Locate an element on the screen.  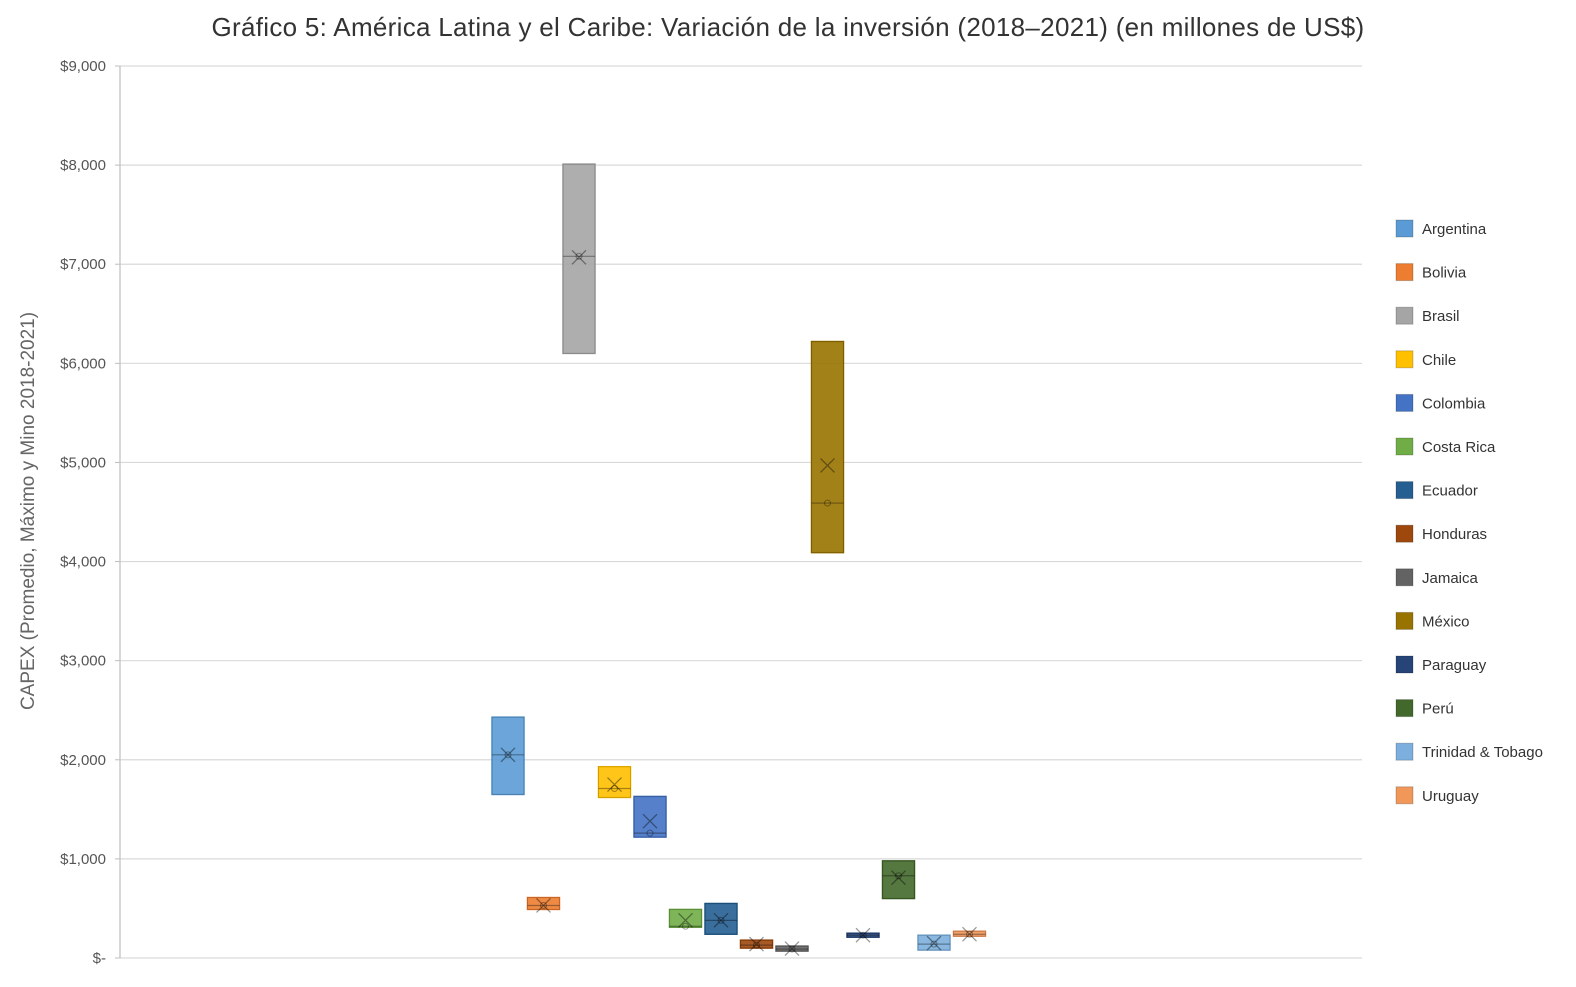
box-argentina is located at coordinates (508, 756).